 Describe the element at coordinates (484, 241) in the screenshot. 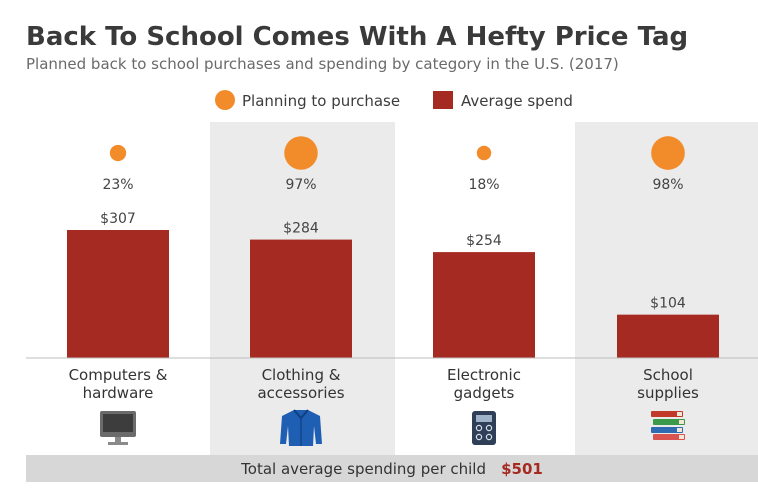

I see `bar-value-label: $254` at that location.